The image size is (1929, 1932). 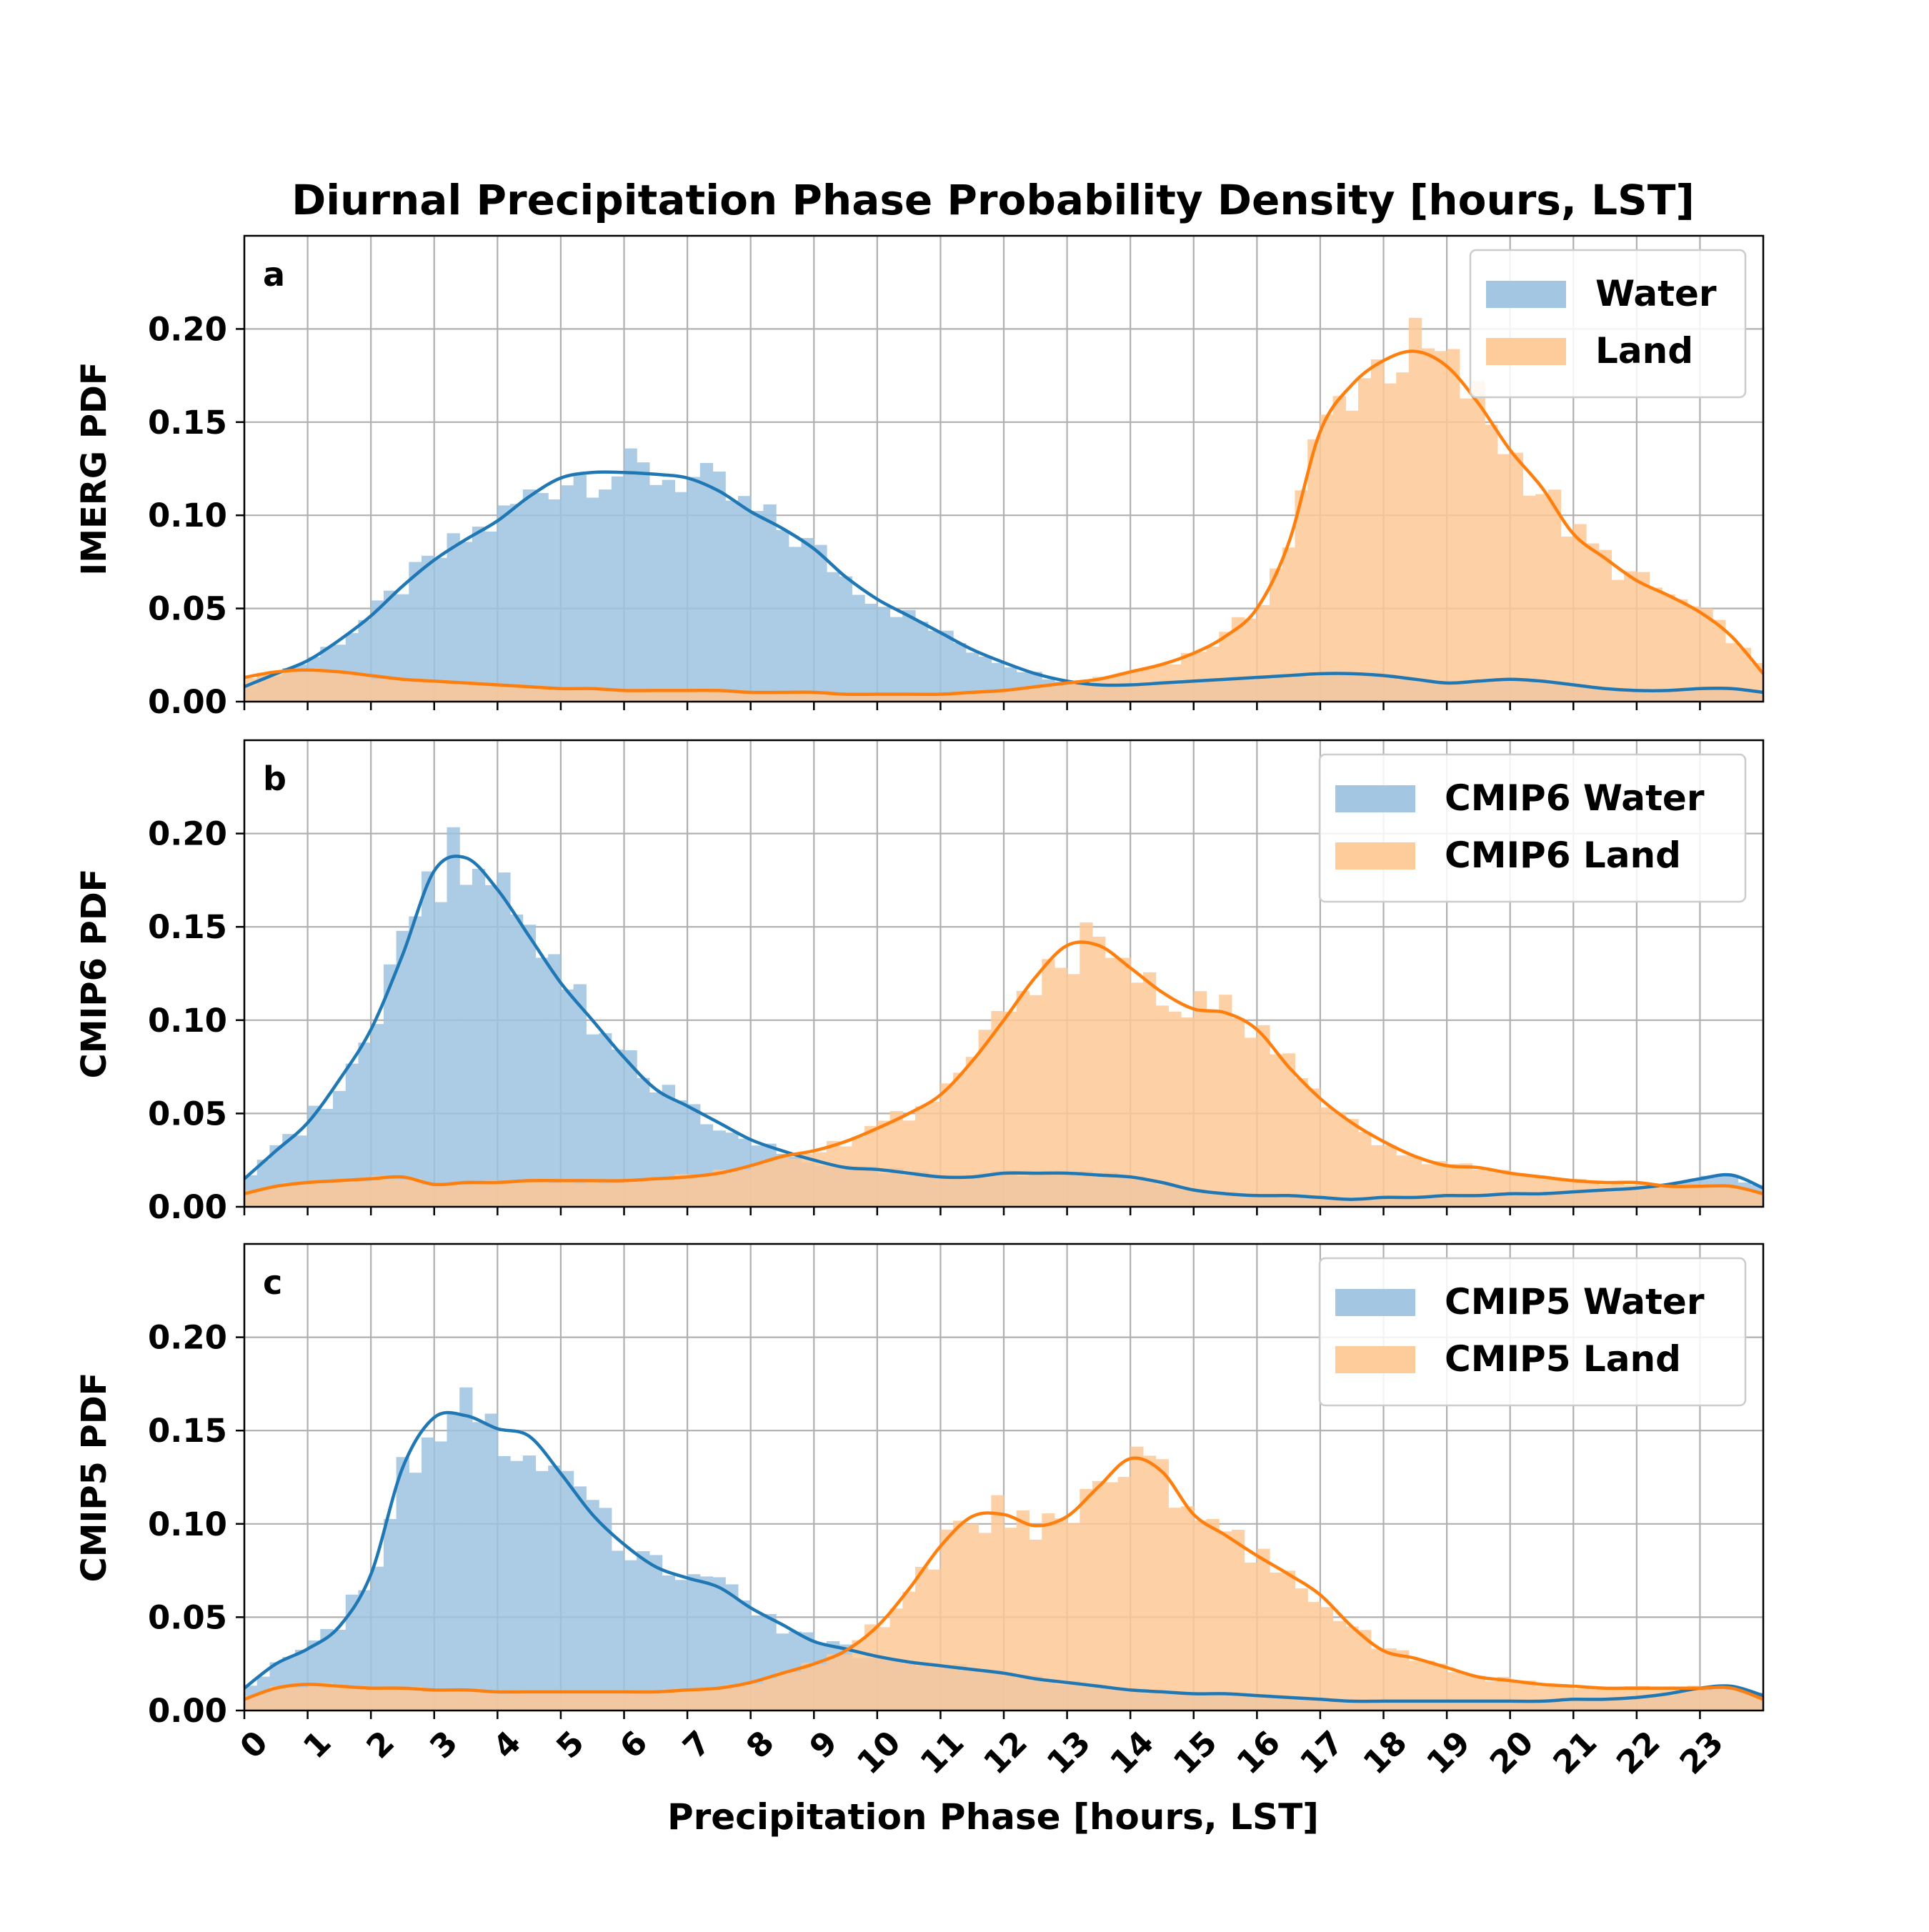 I want to click on legend-swatch-land, so click(x=1375, y=1359).